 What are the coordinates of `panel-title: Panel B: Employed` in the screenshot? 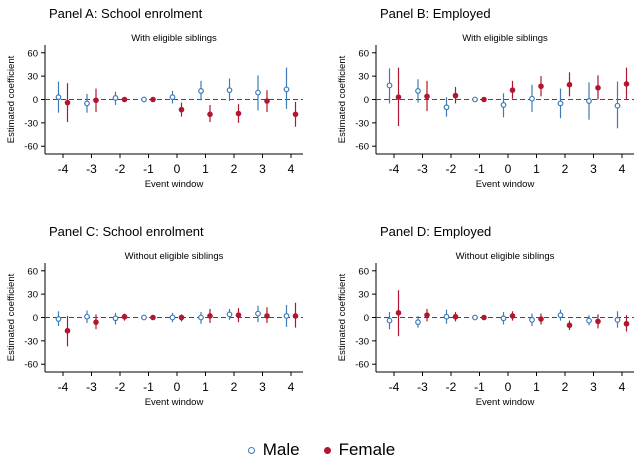 It's located at (435, 13).